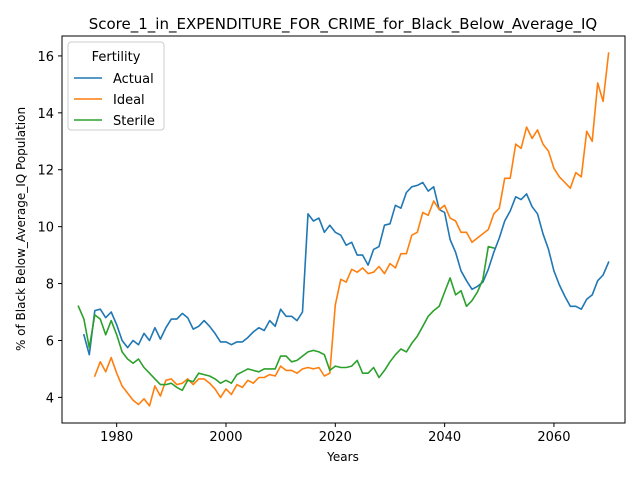 This screenshot has height=480, width=640. I want to click on legend-label-ideal: Ideal, so click(129, 100).